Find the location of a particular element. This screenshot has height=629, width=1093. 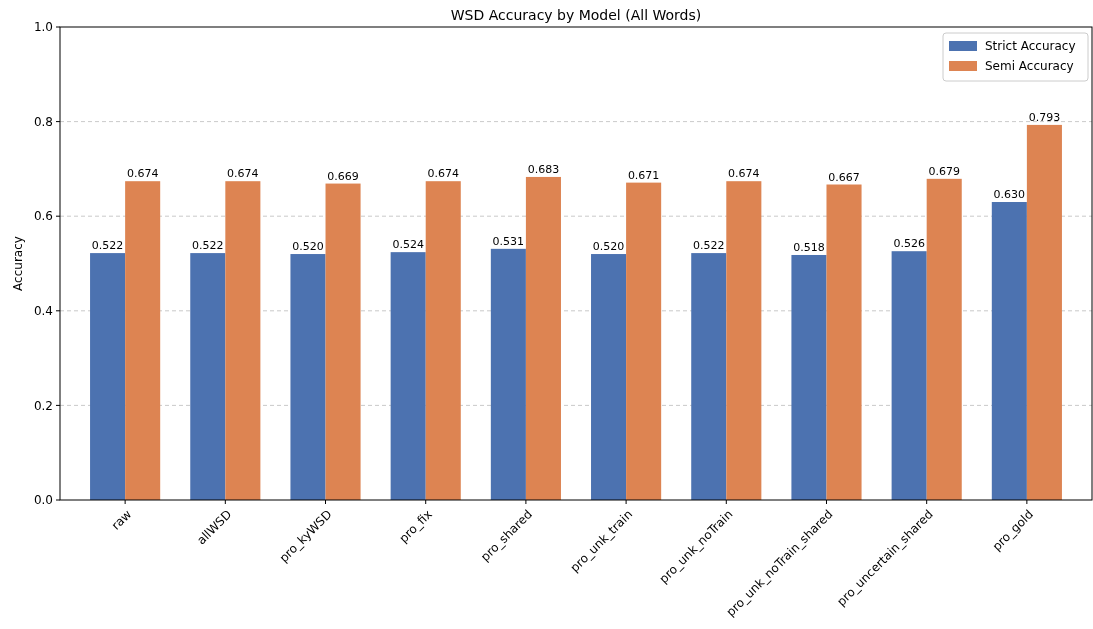

data-label: 0.518 is located at coordinates (809, 247).